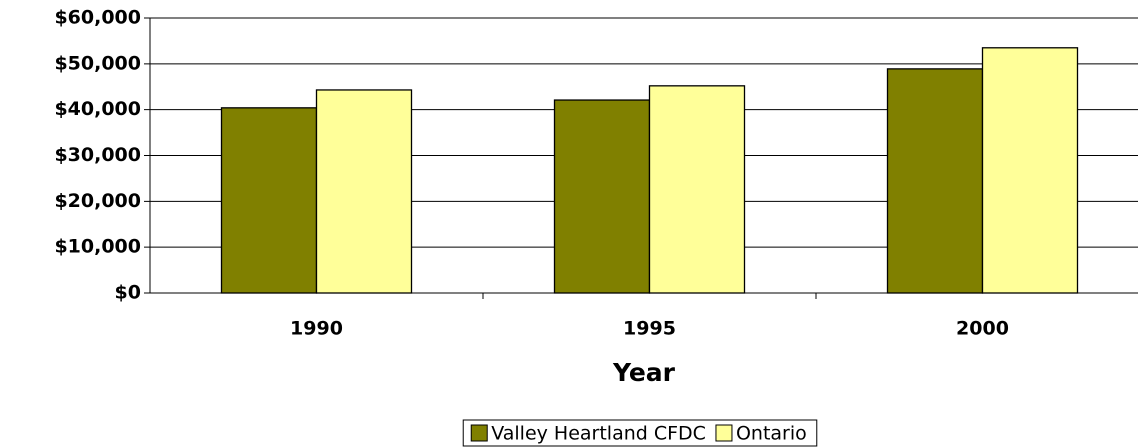 The width and height of the screenshot is (1138, 447). I want to click on y-tick-label: $10,000, so click(97, 247).